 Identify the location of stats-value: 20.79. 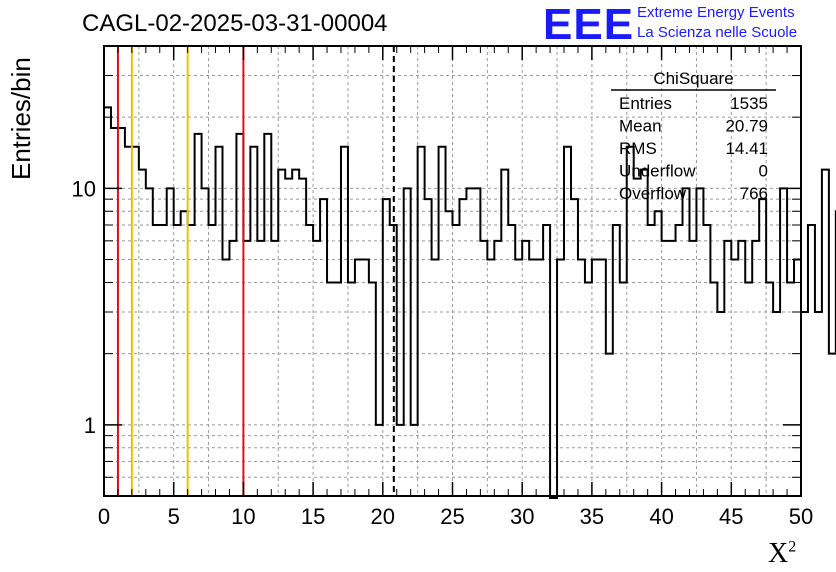
(746, 126).